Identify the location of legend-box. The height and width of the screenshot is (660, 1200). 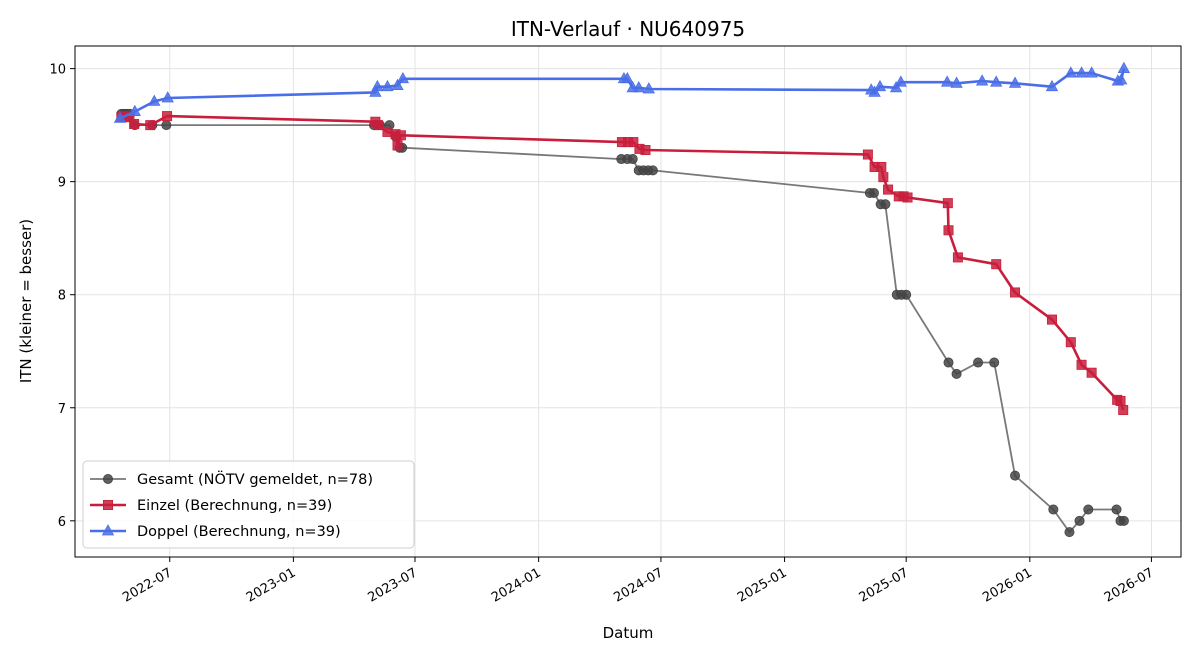
(248, 504).